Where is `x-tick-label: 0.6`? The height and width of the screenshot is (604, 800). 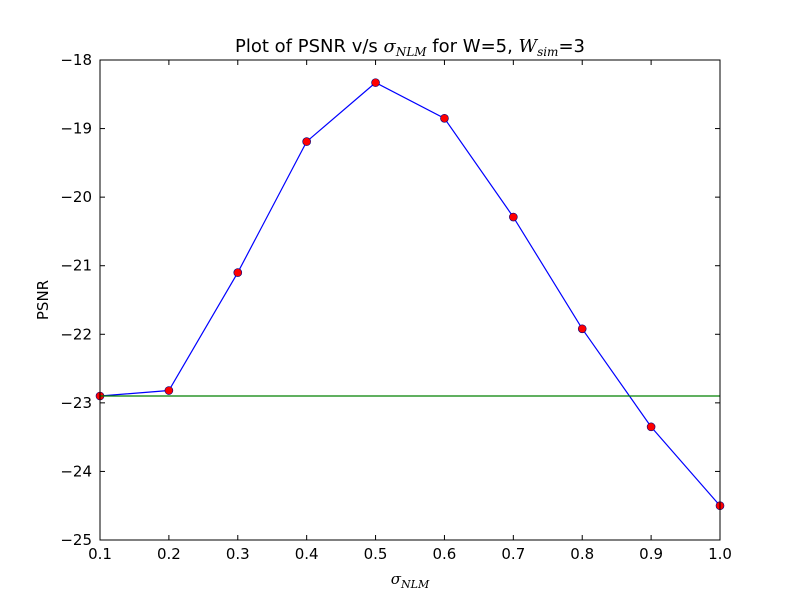 x-tick-label: 0.6 is located at coordinates (445, 554).